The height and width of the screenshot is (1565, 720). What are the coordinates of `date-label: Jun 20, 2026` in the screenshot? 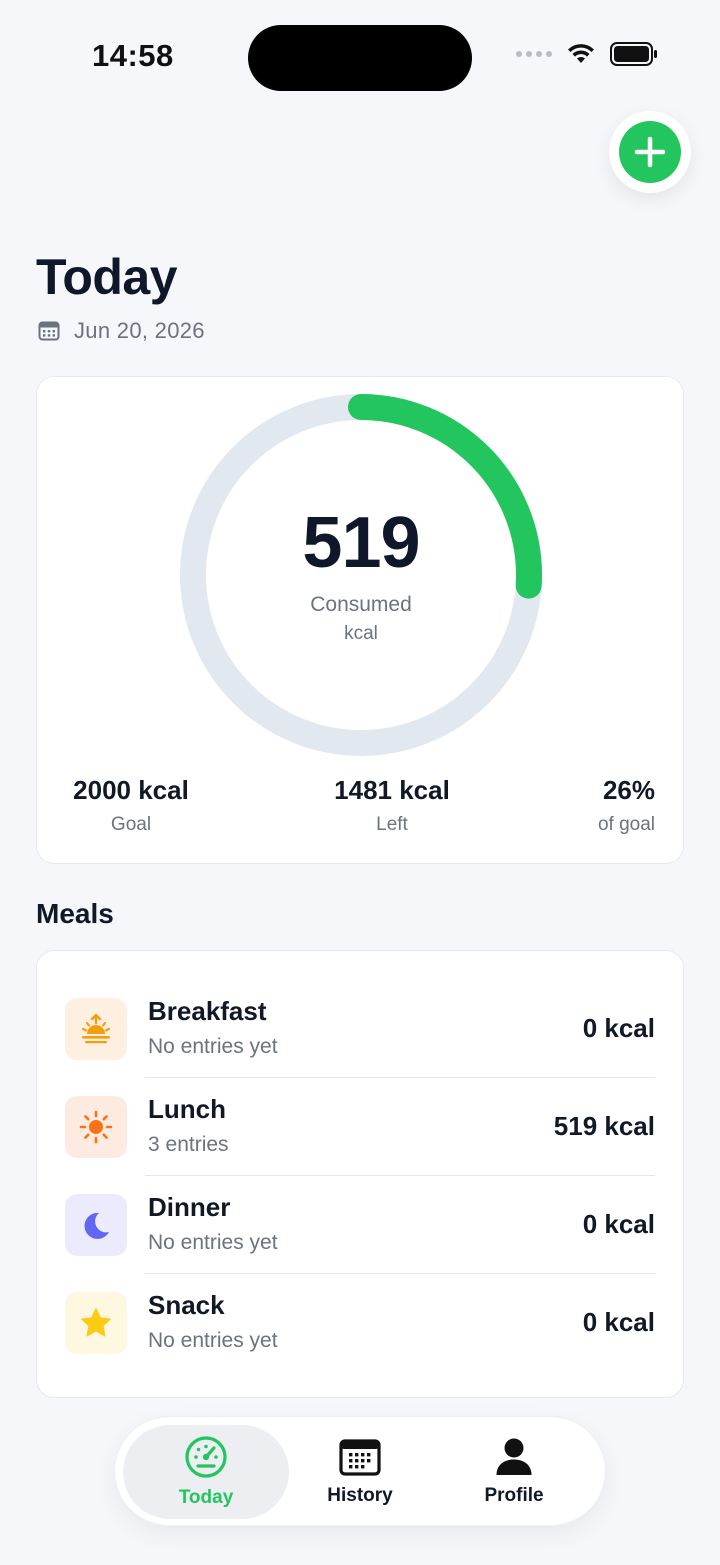 It's located at (139, 330).